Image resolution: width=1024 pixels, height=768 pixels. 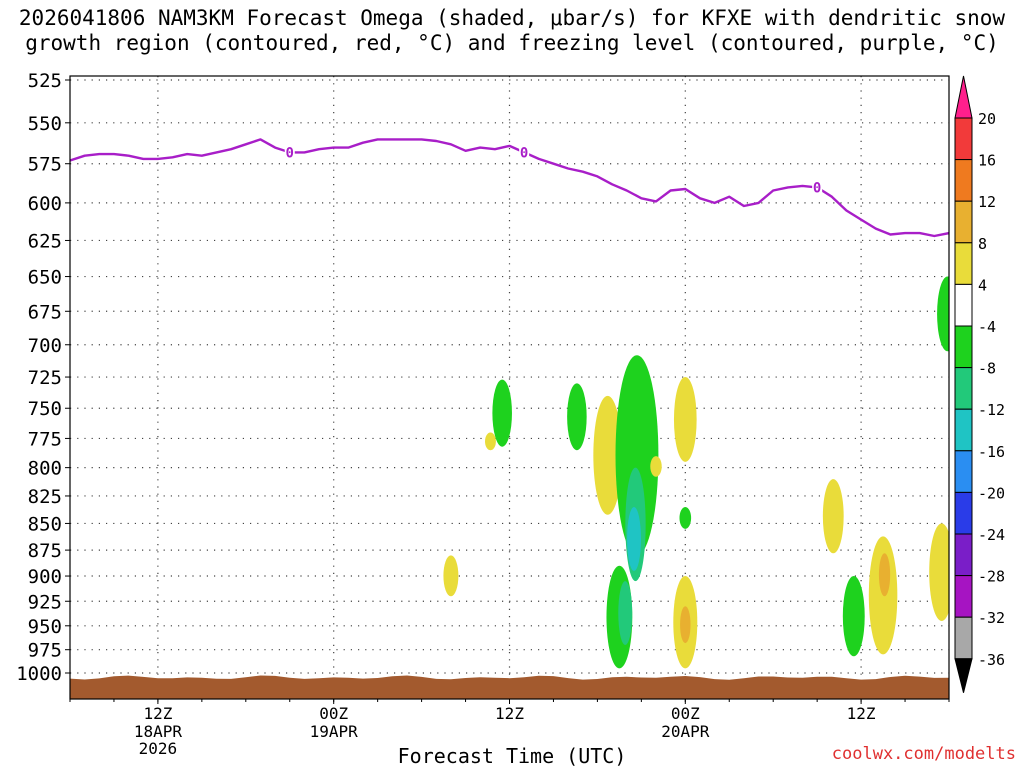 What do you see at coordinates (979, 384) in the screenshot?
I see `colorbar: 20 16 12 8 4 -4 -8 -12 -16 -20 -24 -28 -32 -36` at bounding box center [979, 384].